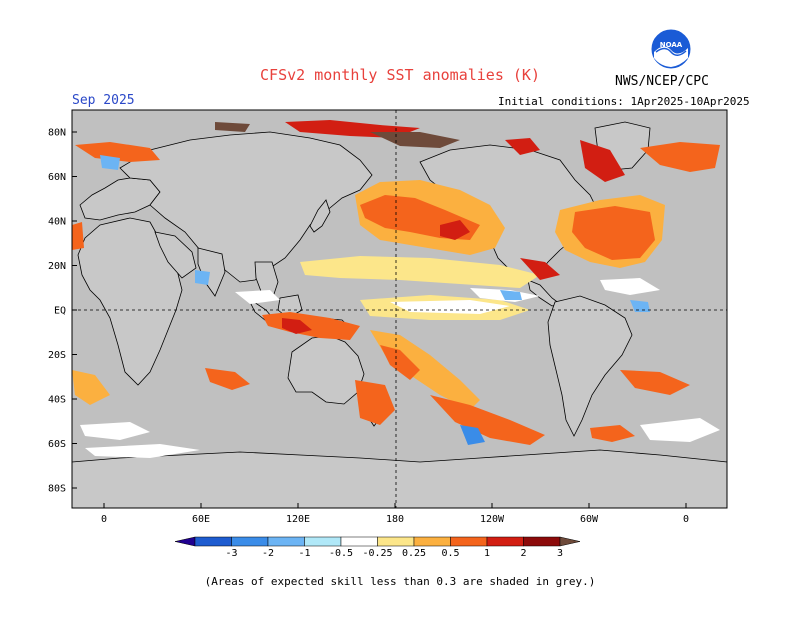 The width and height of the screenshot is (800, 618). I want to click on colorbar-max-arrow, so click(570, 541).